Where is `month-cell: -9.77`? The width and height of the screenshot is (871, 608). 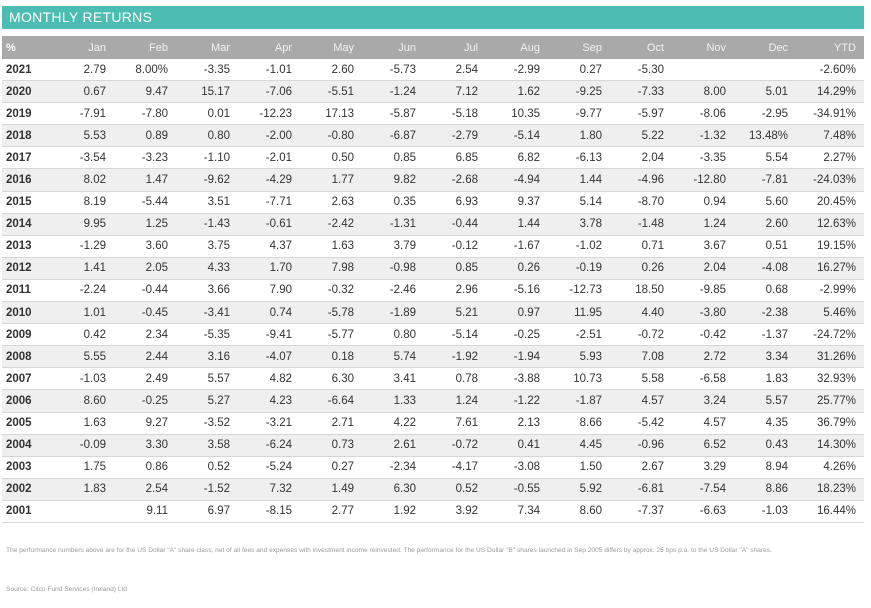
month-cell: -9.77 is located at coordinates (579, 114).